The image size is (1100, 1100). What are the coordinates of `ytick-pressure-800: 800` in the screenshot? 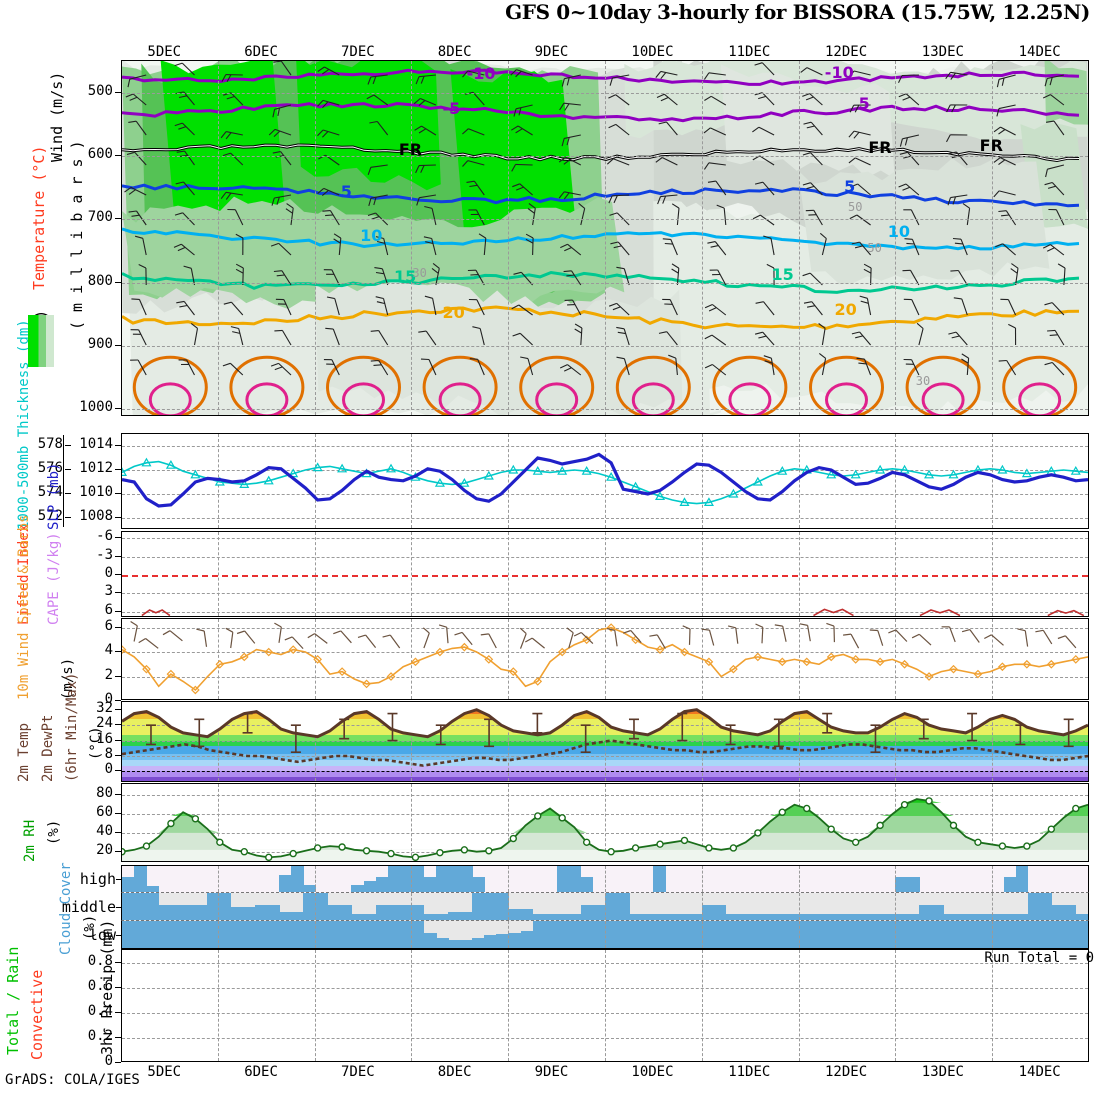 It's located at (100, 280).